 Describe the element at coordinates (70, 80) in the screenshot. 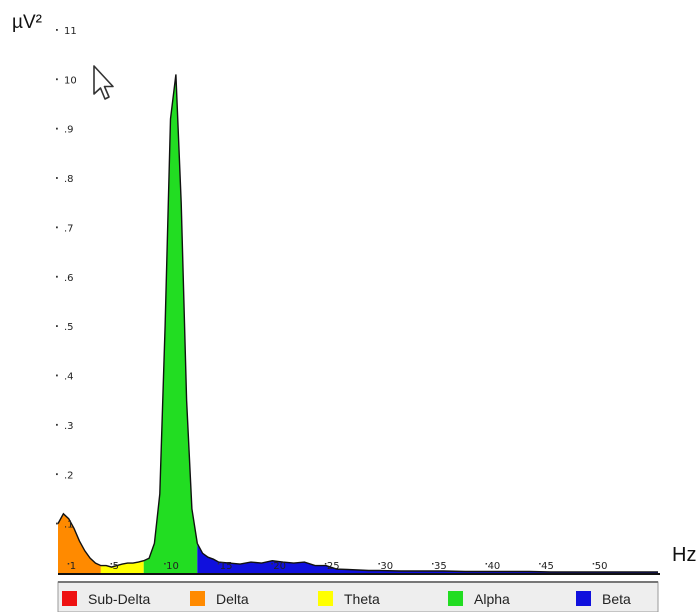

I see `y-tick-label: 10` at that location.